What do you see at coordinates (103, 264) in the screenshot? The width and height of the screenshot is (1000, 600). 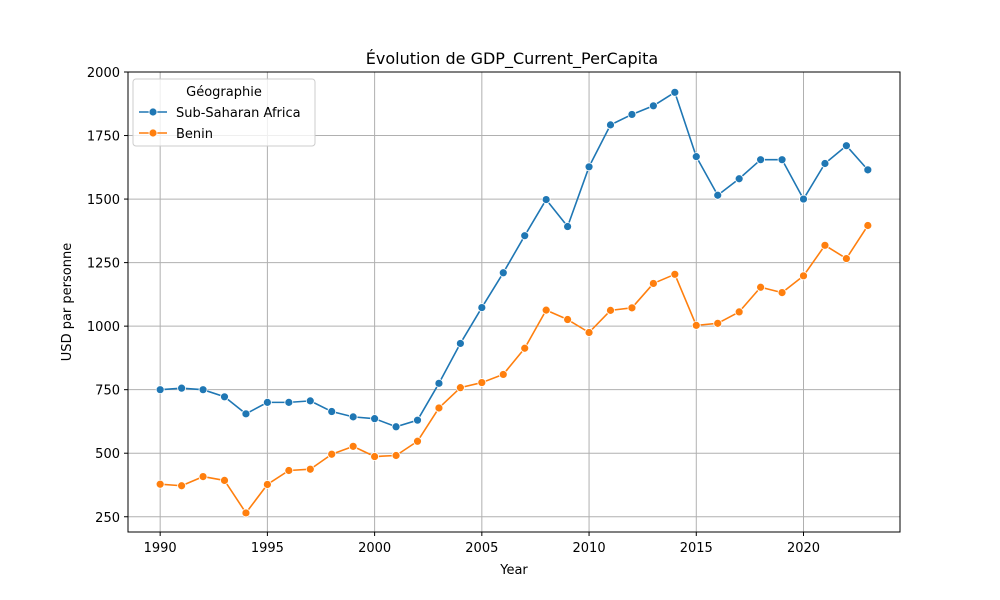 I see `y-tick-label: 1250` at bounding box center [103, 264].